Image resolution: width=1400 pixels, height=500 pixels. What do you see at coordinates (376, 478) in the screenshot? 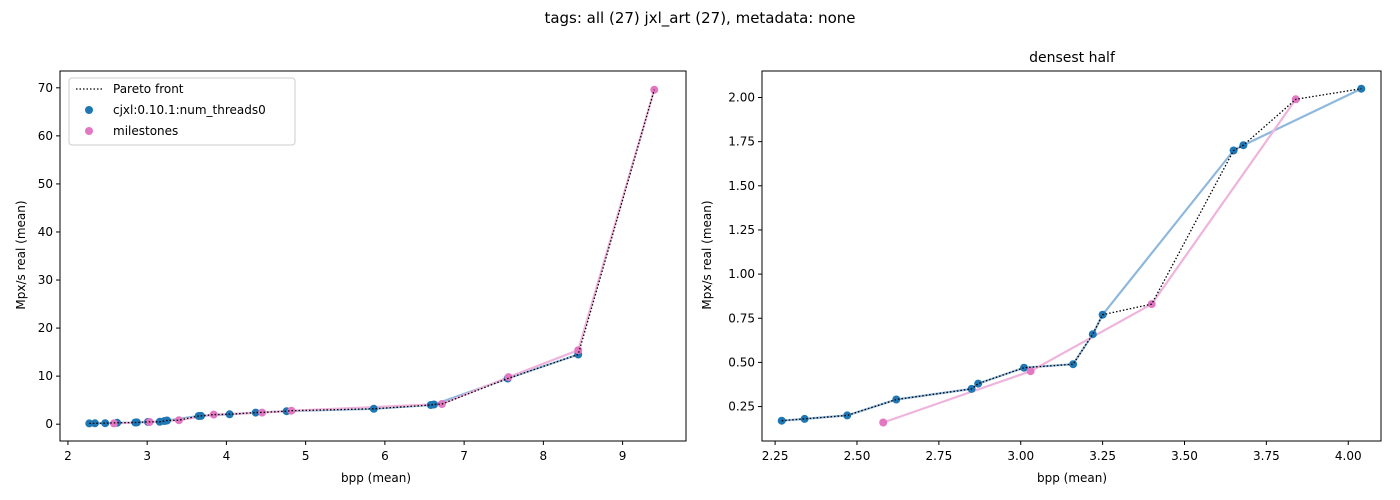
I see `left-x-axis-label: bpp (mean)` at bounding box center [376, 478].